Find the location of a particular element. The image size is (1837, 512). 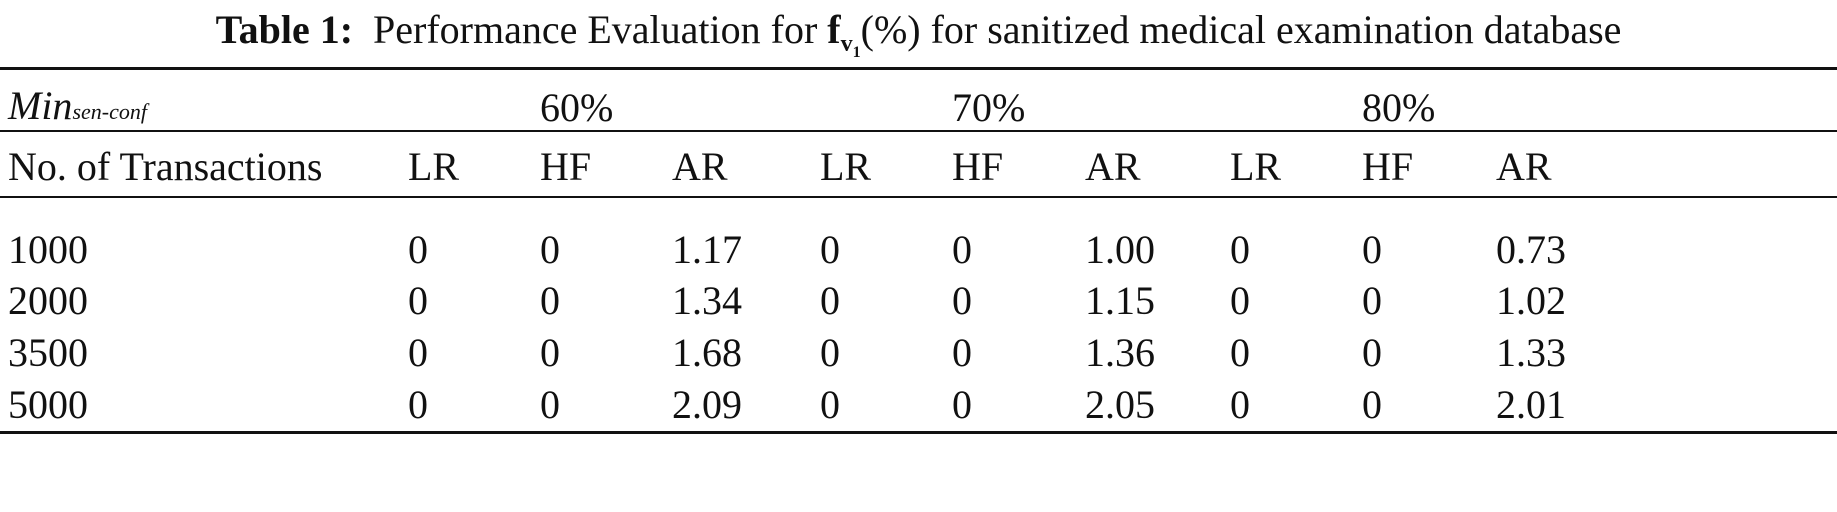

symbol-sub: v1 is located at coordinates (850, 46).